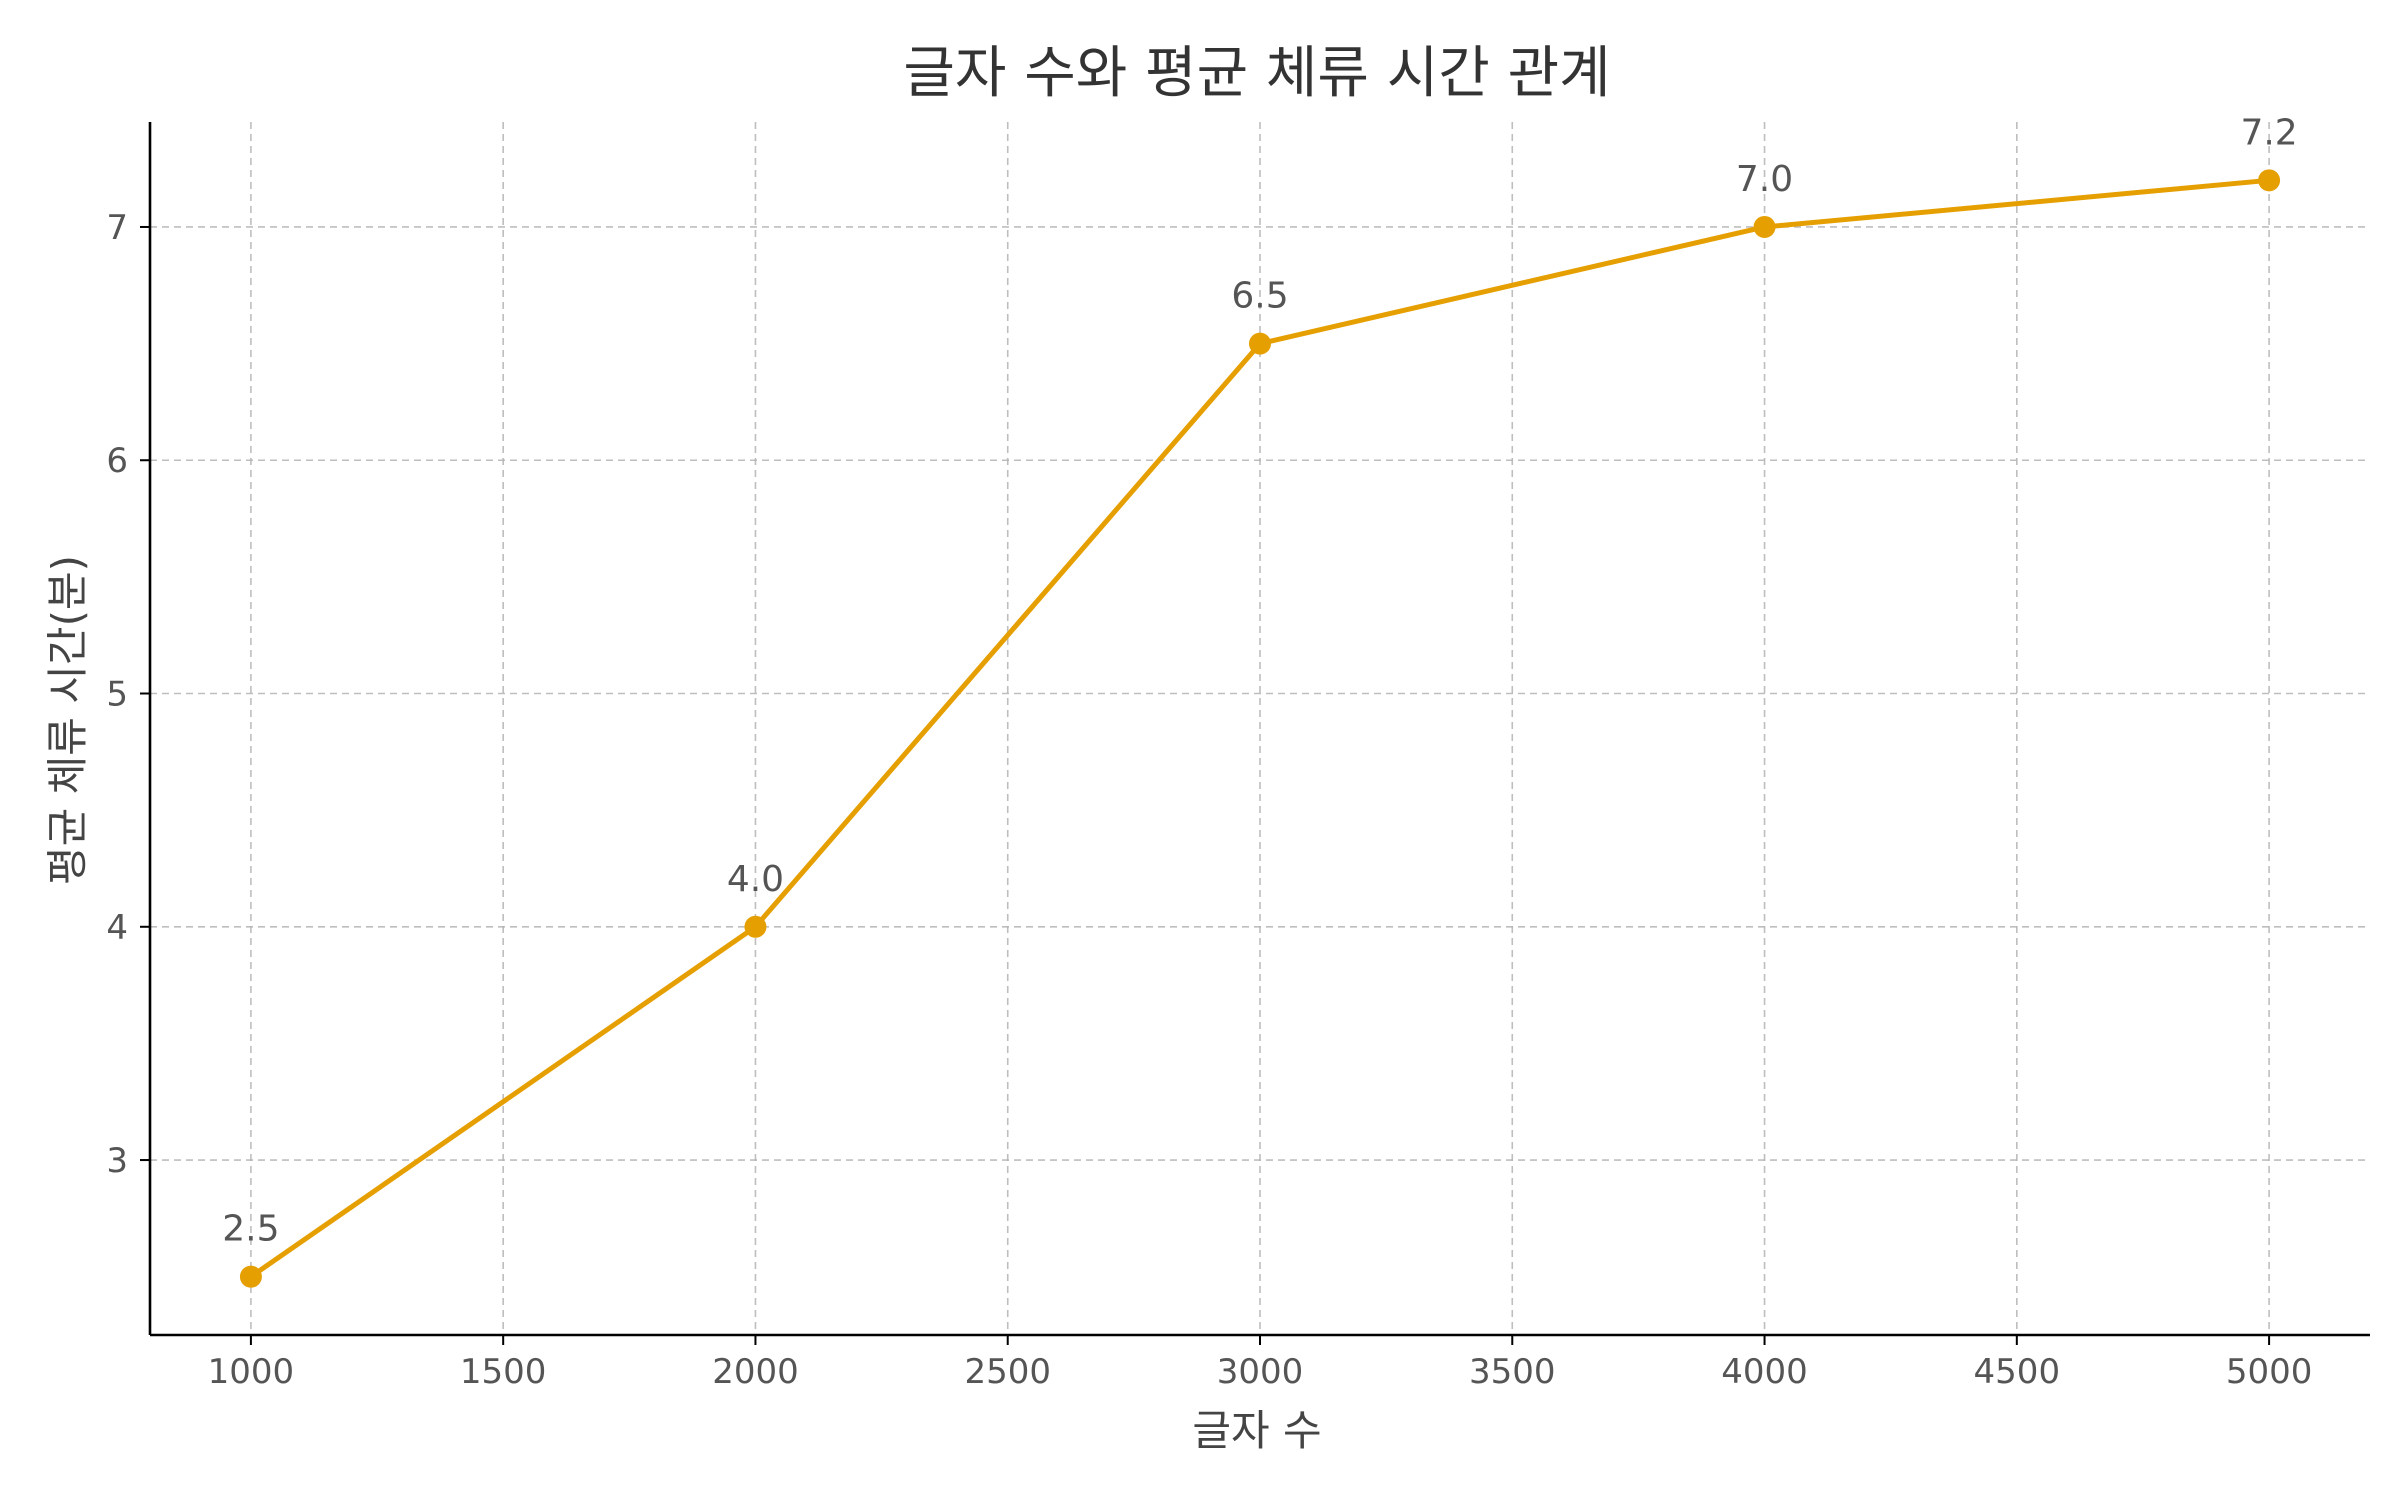 The height and width of the screenshot is (1500, 2400). What do you see at coordinates (117, 695) in the screenshot?
I see `y-tick-label: 5` at bounding box center [117, 695].